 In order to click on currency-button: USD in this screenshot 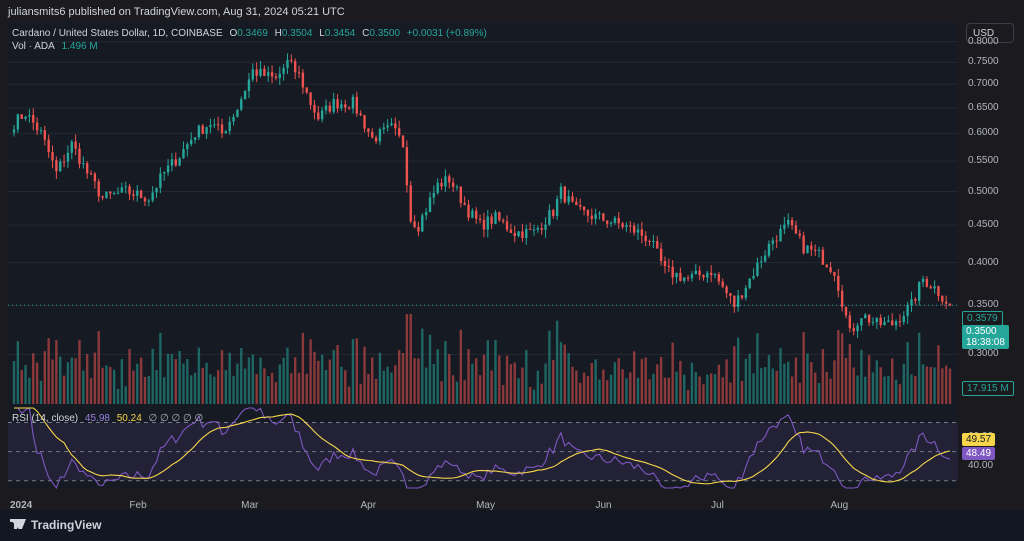, I will do `click(990, 33)`.